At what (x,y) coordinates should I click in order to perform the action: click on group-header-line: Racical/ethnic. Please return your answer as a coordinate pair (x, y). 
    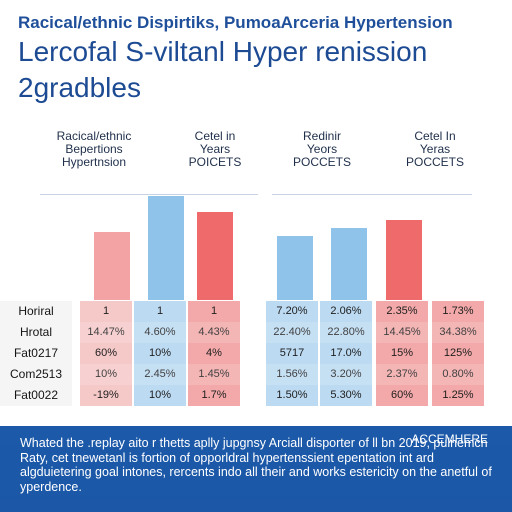
    Looking at the image, I should click on (94, 136).